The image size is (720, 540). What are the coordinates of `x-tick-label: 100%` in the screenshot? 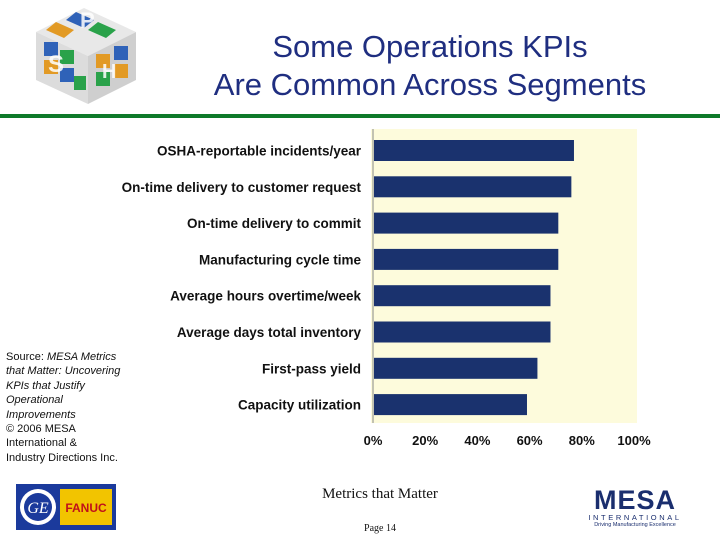 It's located at (634, 440).